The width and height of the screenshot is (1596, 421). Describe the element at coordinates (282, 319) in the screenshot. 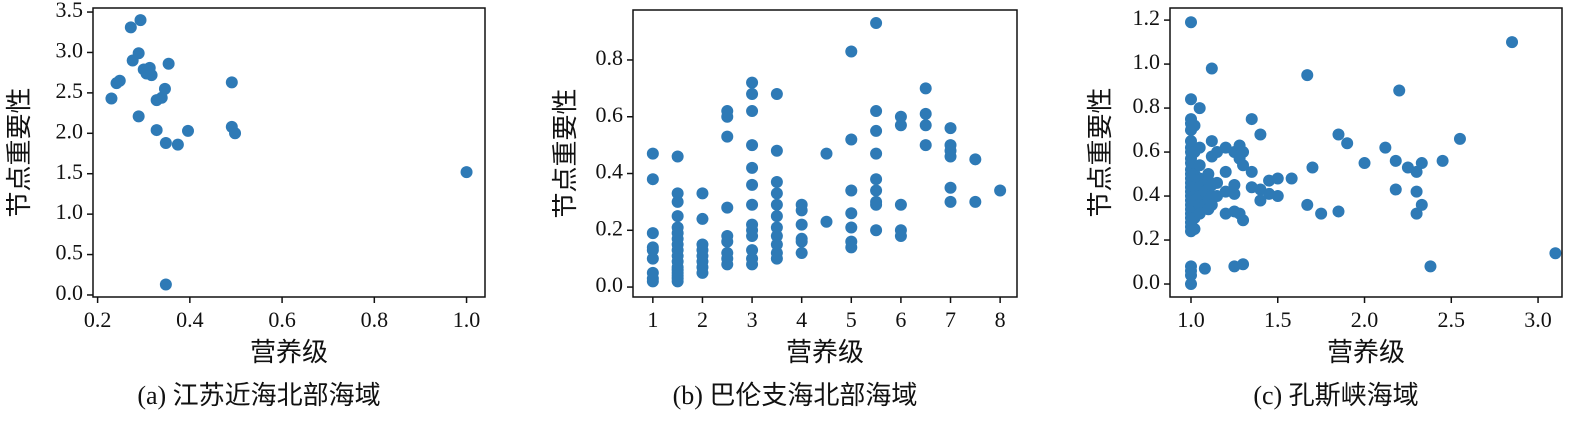

I see `x-tick-label: 0.6` at that location.